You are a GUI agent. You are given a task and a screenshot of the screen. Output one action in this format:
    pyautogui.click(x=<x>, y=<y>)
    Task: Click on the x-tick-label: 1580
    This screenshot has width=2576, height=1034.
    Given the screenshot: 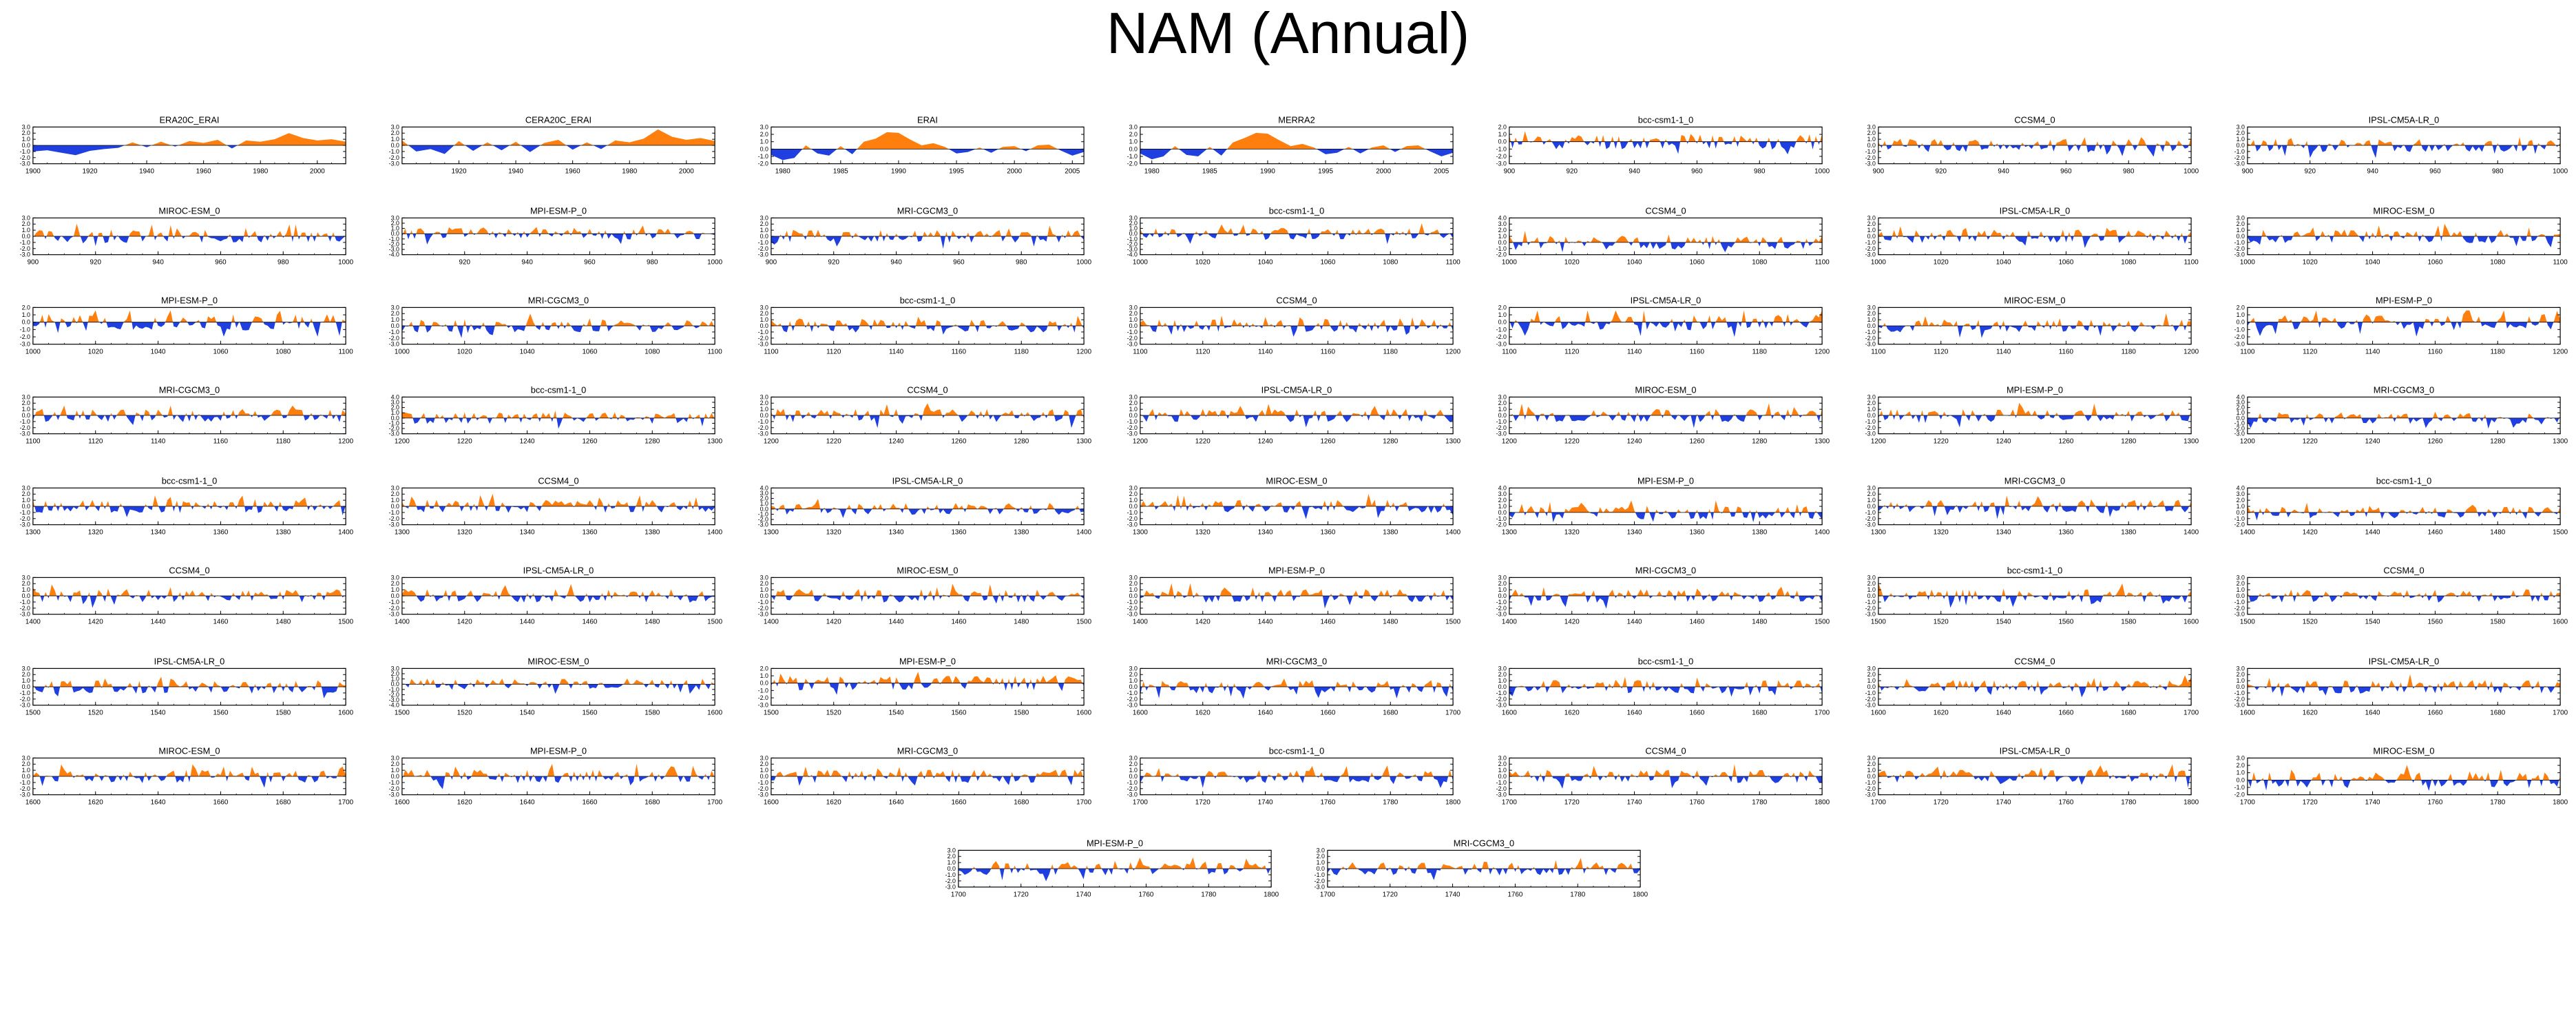 What is the action you would take?
    pyautogui.click(x=652, y=713)
    